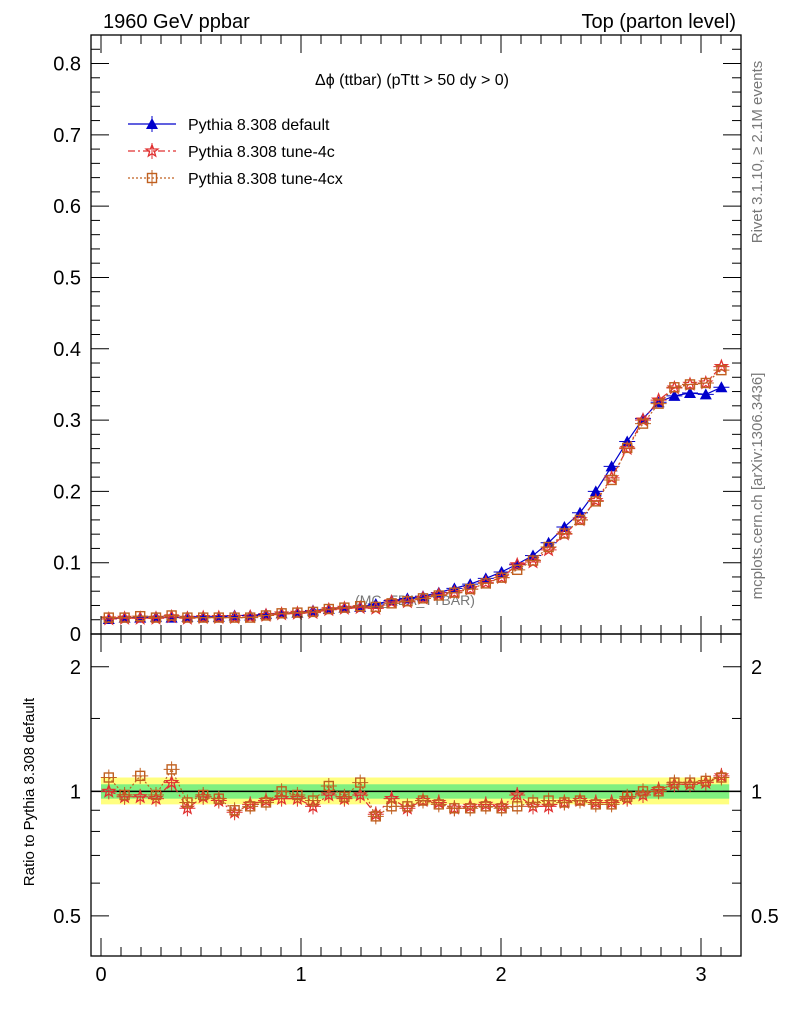  I want to click on energy-label: 1960 GeV ppbar, so click(176, 22).